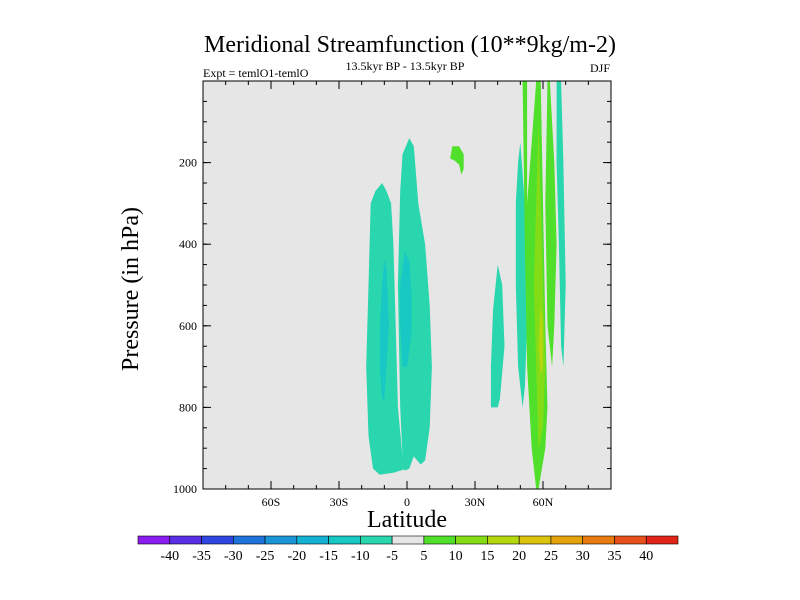 The height and width of the screenshot is (600, 800). What do you see at coordinates (519, 556) in the screenshot?
I see `colorbar-label: 20` at bounding box center [519, 556].